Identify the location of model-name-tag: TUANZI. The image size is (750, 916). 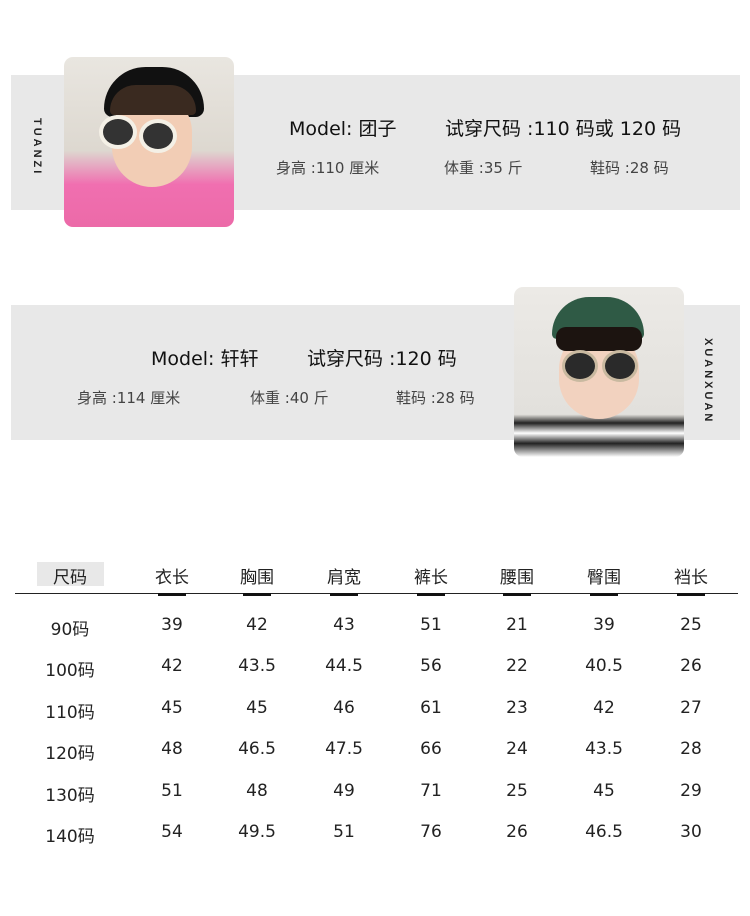
(37, 147).